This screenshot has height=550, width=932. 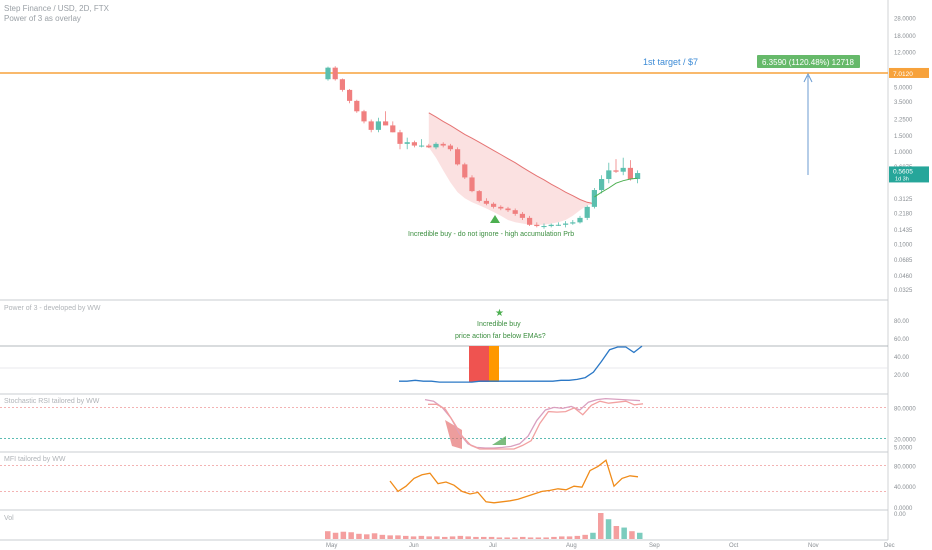 What do you see at coordinates (905, 441) in the screenshot?
I see `y-tick-label: 20.0000` at bounding box center [905, 441].